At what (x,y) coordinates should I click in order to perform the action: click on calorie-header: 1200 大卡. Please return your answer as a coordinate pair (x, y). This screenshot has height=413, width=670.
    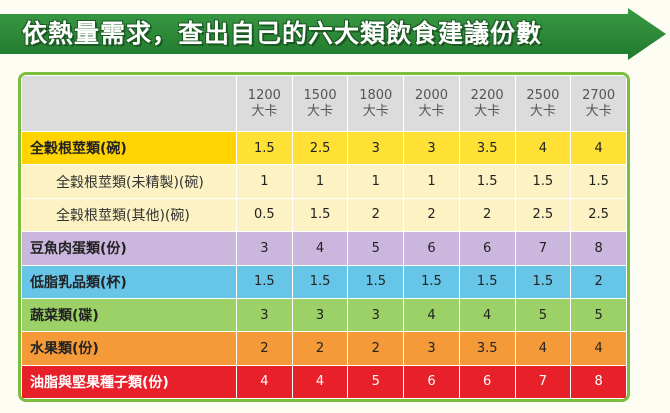
    Looking at the image, I should click on (264, 103).